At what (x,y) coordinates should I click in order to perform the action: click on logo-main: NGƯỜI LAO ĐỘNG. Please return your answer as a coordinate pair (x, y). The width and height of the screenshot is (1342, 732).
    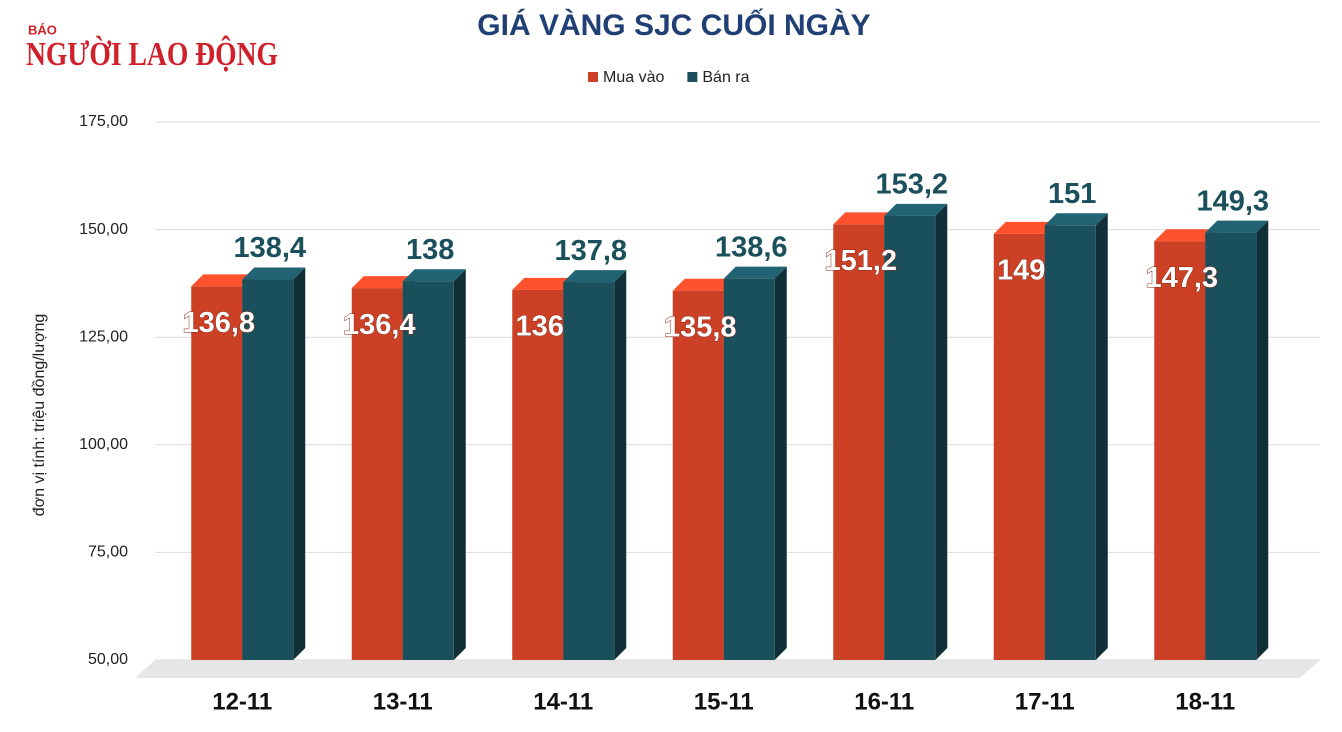
    Looking at the image, I should click on (152, 54).